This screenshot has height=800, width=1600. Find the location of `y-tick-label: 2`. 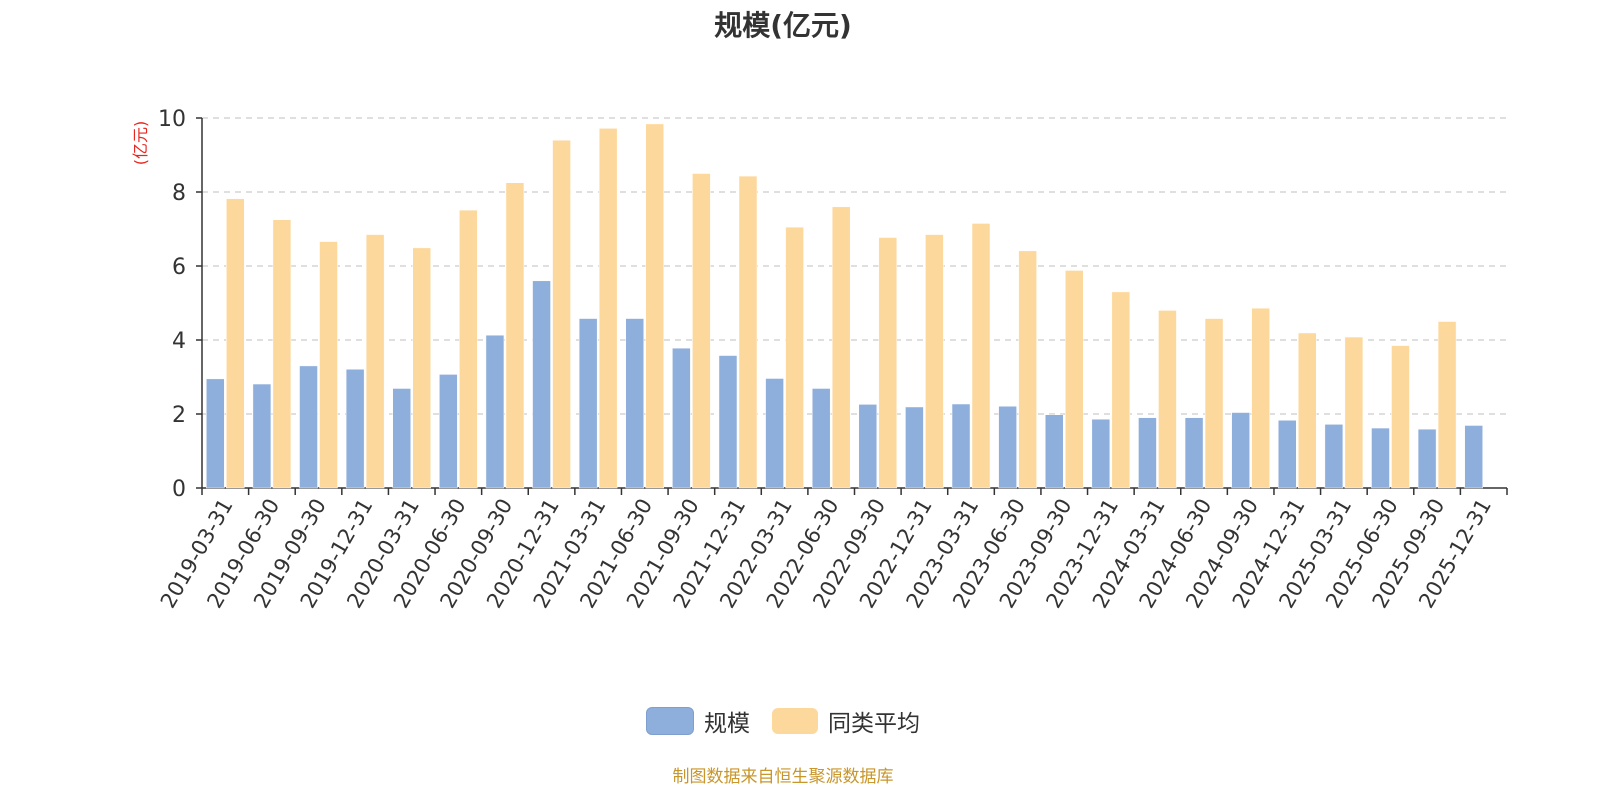

y-tick-label: 2 is located at coordinates (179, 415).